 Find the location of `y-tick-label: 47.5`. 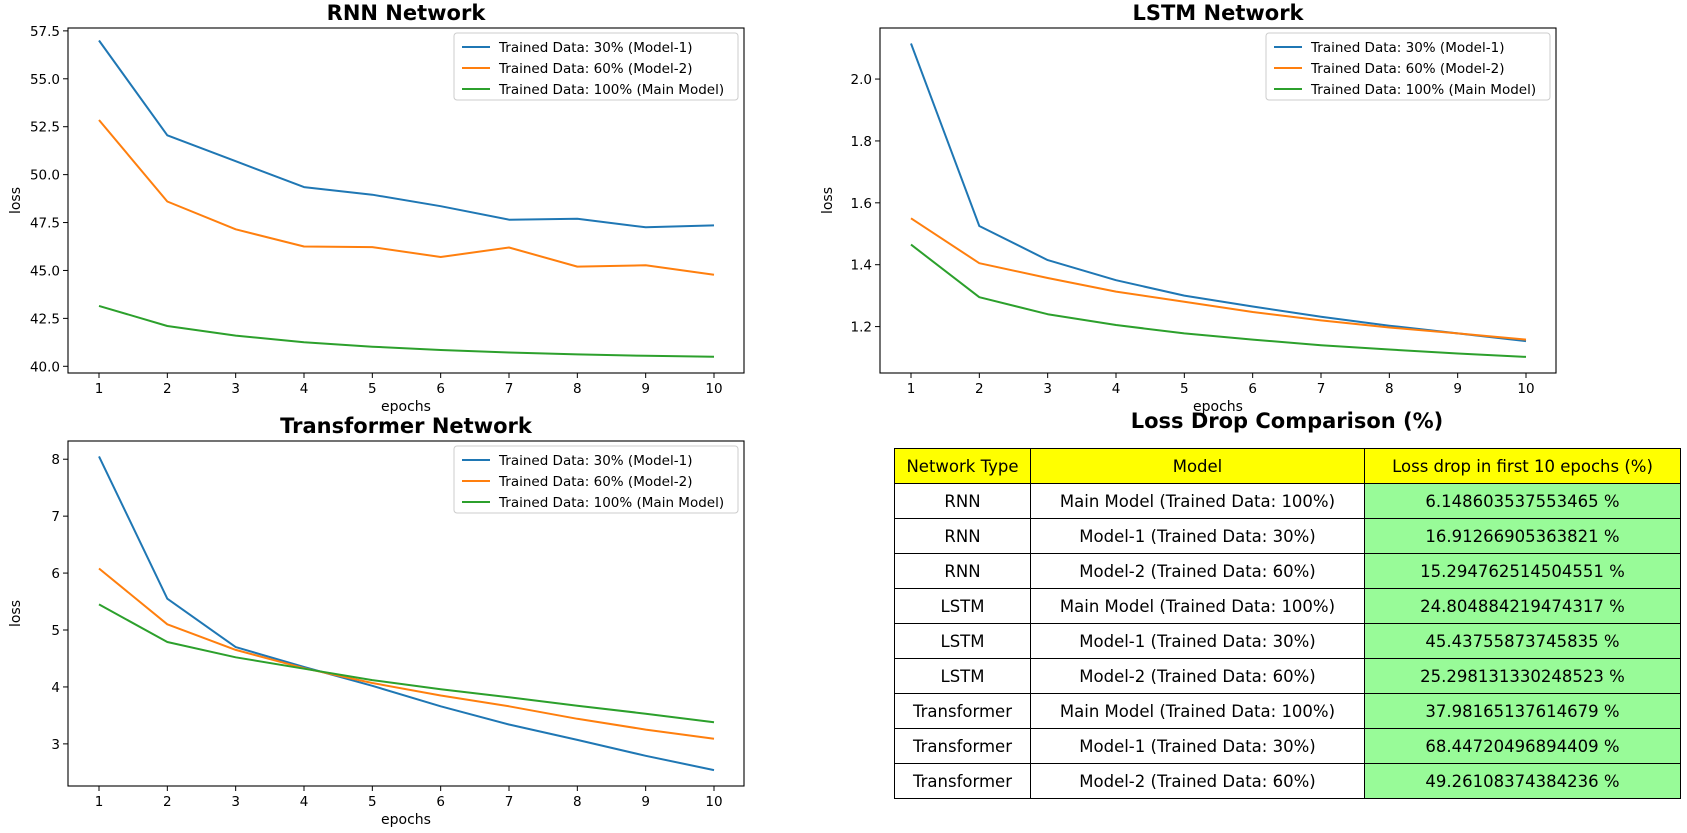

y-tick-label: 47.5 is located at coordinates (45, 224).